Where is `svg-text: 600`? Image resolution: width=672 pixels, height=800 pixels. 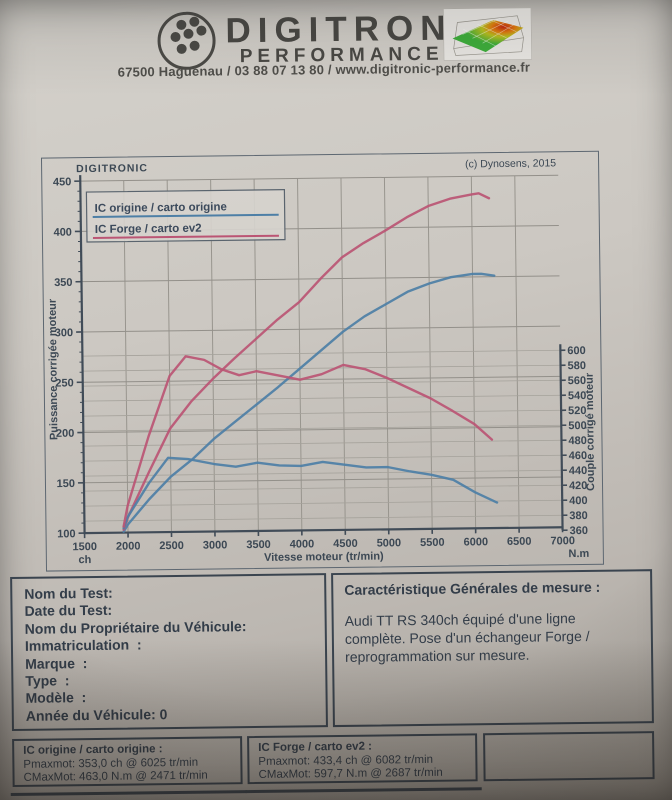
svg-text: 600 is located at coordinates (576, 351).